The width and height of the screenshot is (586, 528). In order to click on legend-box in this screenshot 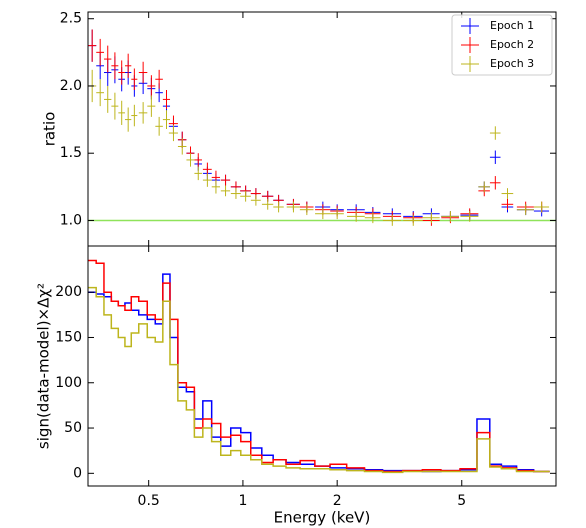, I will do `click(502, 45)`.